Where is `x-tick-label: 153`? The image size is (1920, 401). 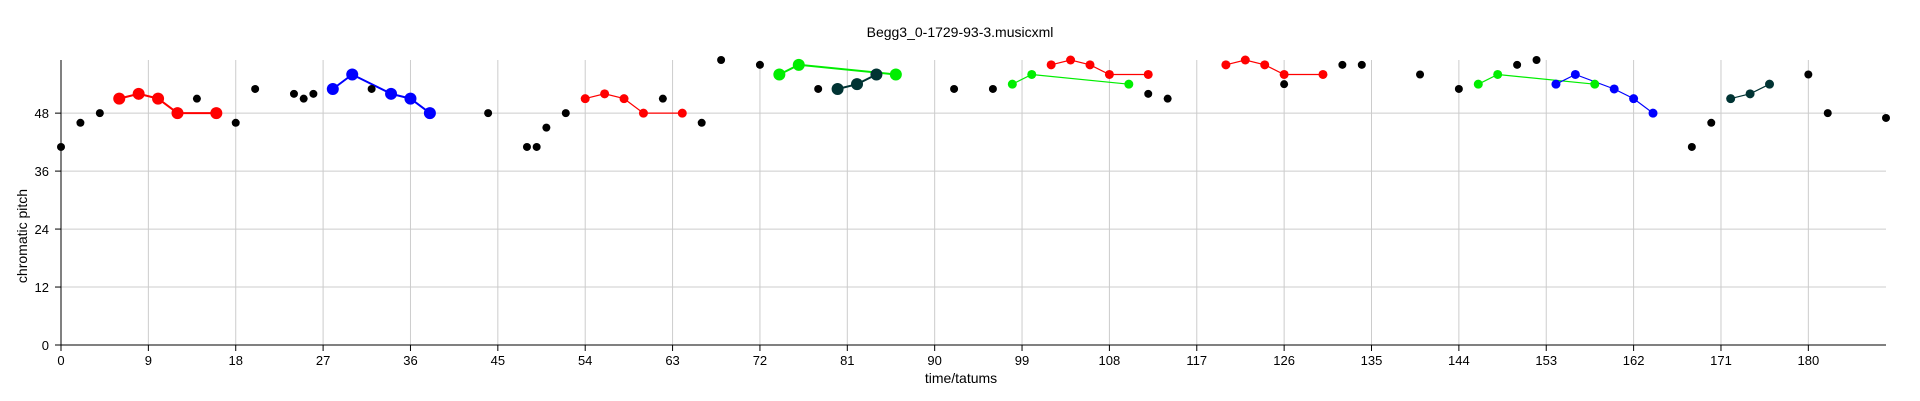 x-tick-label: 153 is located at coordinates (1546, 360).